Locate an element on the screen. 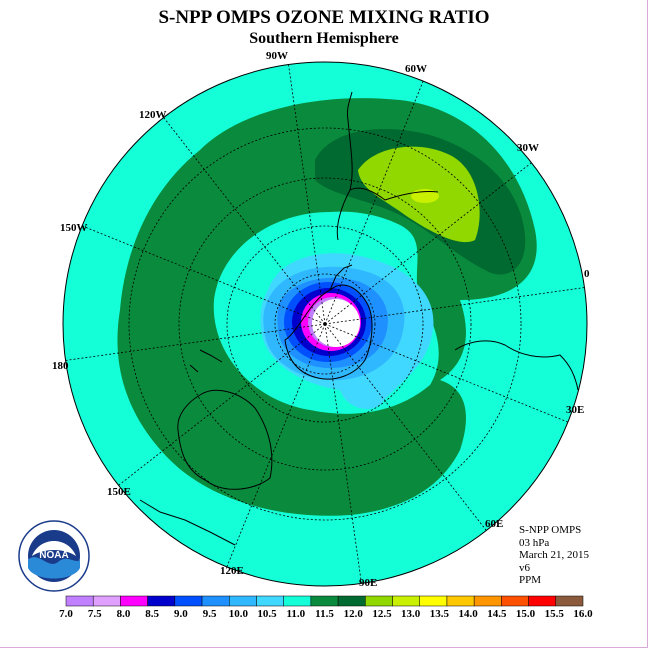 This screenshot has width=648, height=648. colorbar-cells is located at coordinates (324, 601).